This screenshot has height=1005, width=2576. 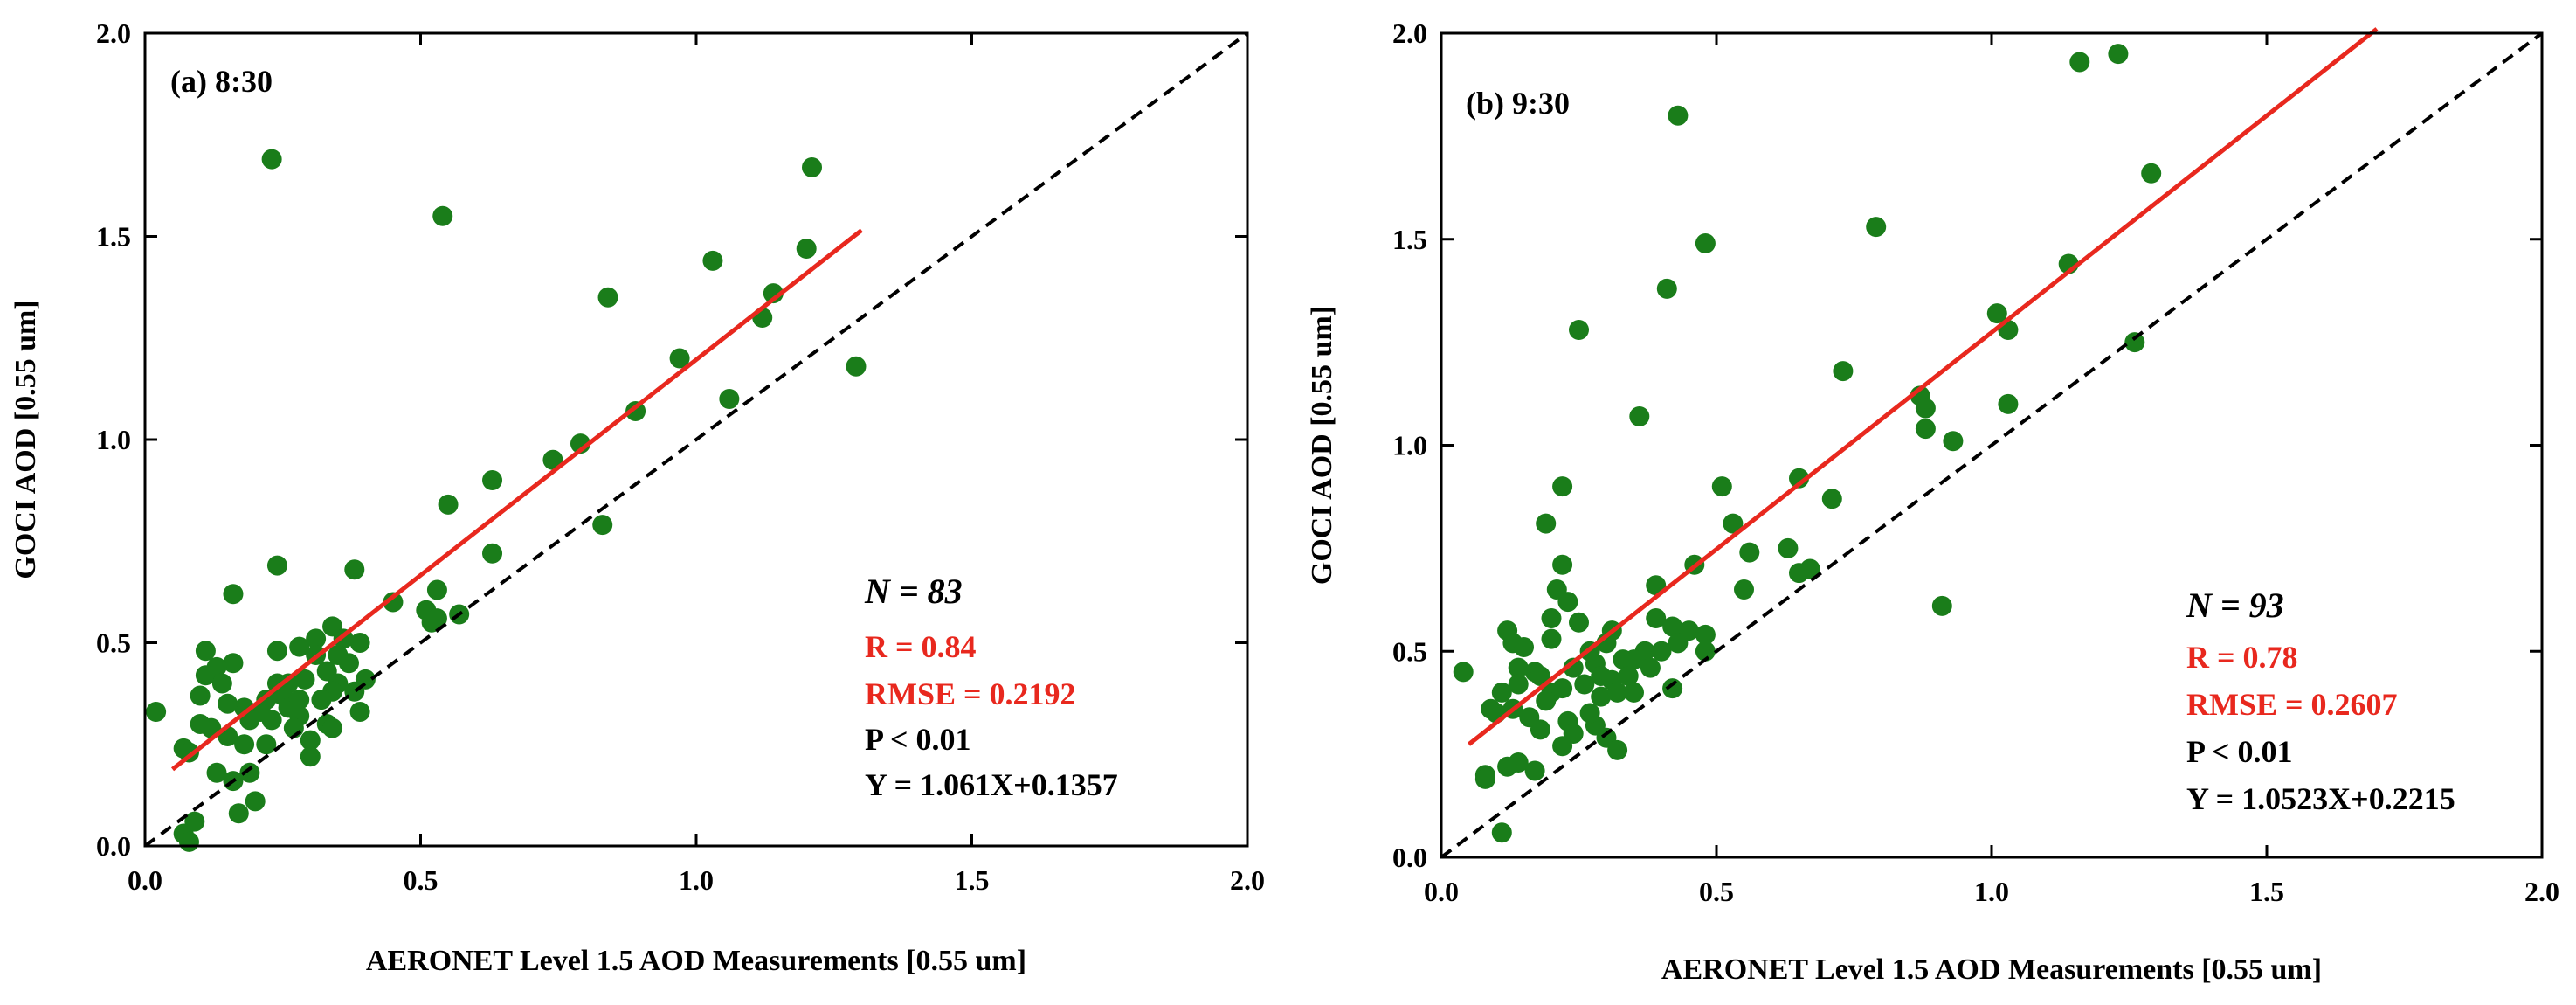 What do you see at coordinates (421, 880) in the screenshot?
I see `panel-a-x-tick-label: 0.5` at bounding box center [421, 880].